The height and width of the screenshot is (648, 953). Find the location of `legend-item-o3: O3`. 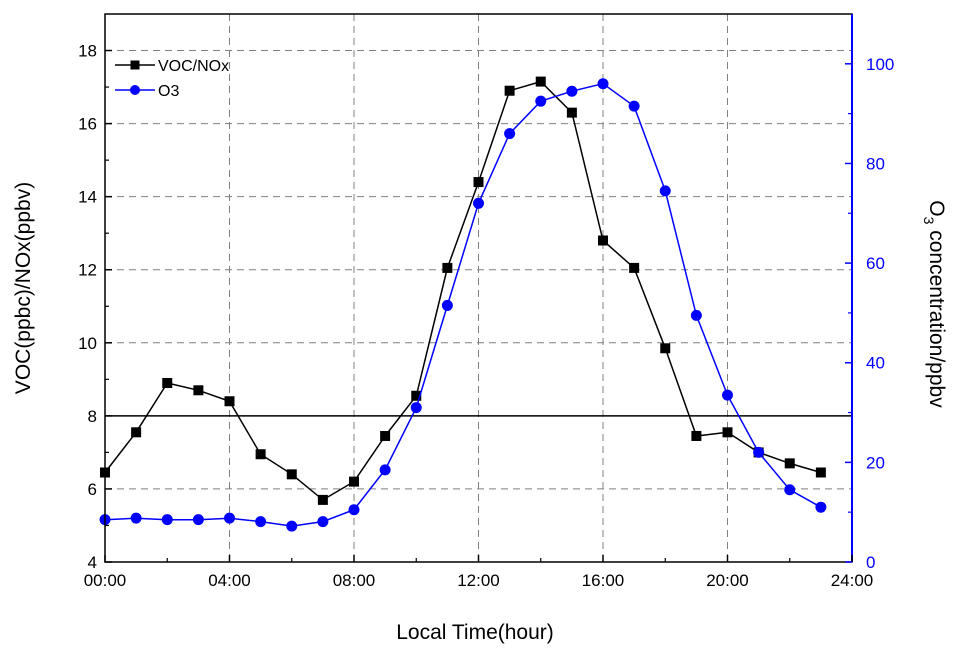

legend-item-o3: O3 is located at coordinates (147, 91).